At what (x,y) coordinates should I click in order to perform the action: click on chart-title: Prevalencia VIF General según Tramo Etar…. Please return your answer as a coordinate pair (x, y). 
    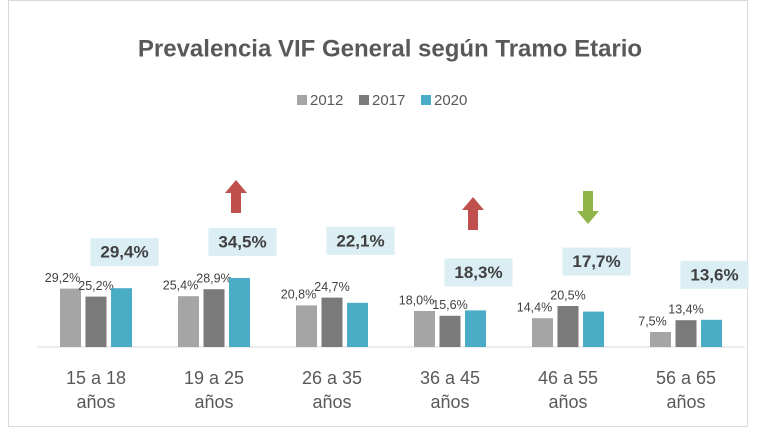
    Looking at the image, I should click on (390, 48).